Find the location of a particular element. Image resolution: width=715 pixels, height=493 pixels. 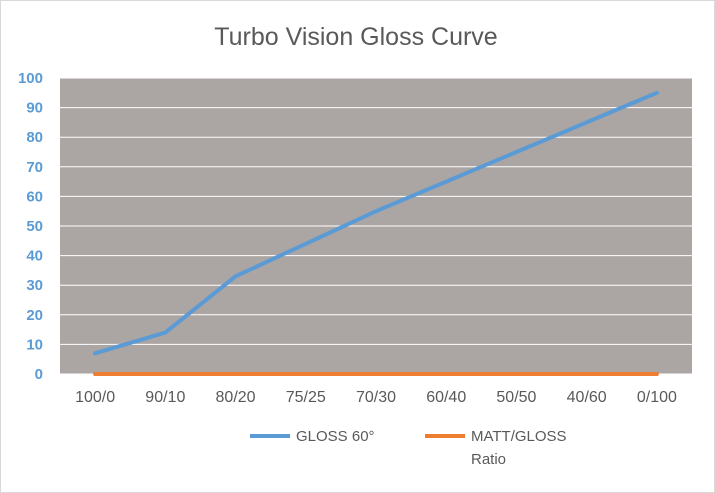

y-tick-label: 60 is located at coordinates (34, 196).